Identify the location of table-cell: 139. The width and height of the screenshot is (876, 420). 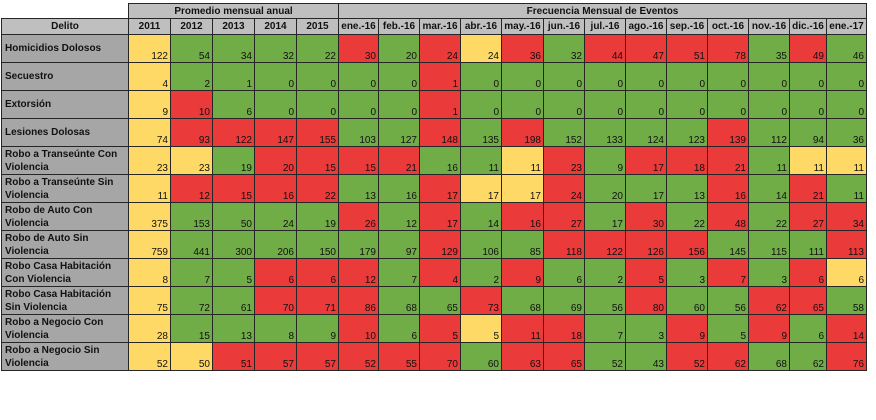
(728, 132).